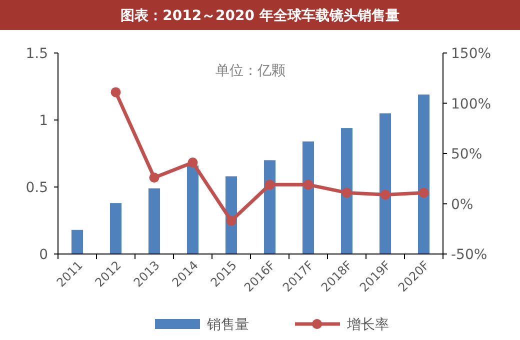 This screenshot has width=520, height=340. I want to click on y2-tick-label: -50%, so click(469, 255).